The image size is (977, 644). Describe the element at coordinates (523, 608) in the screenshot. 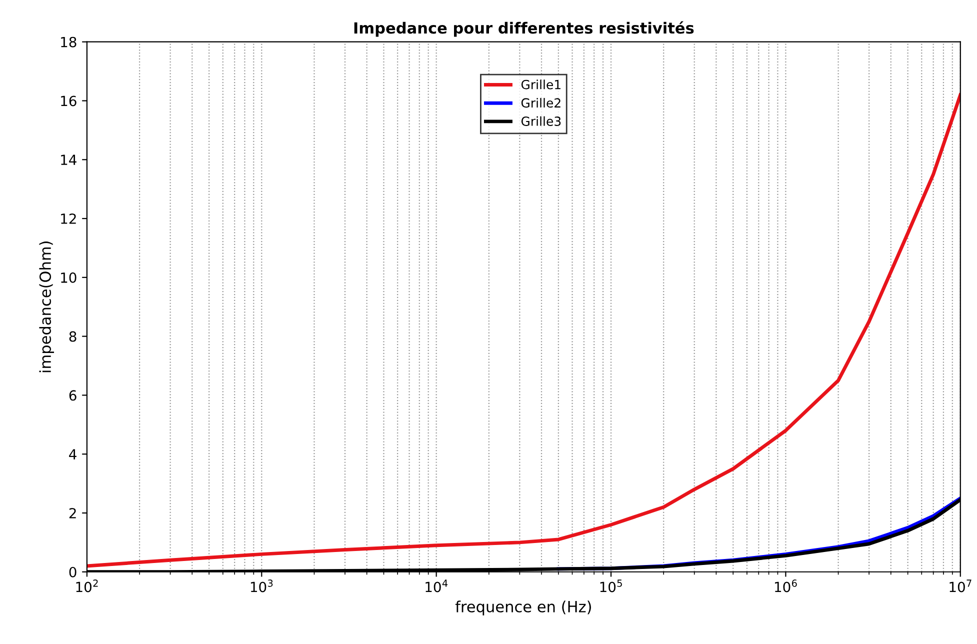

I see `x-axis-title: frequence en (Hz)` at that location.